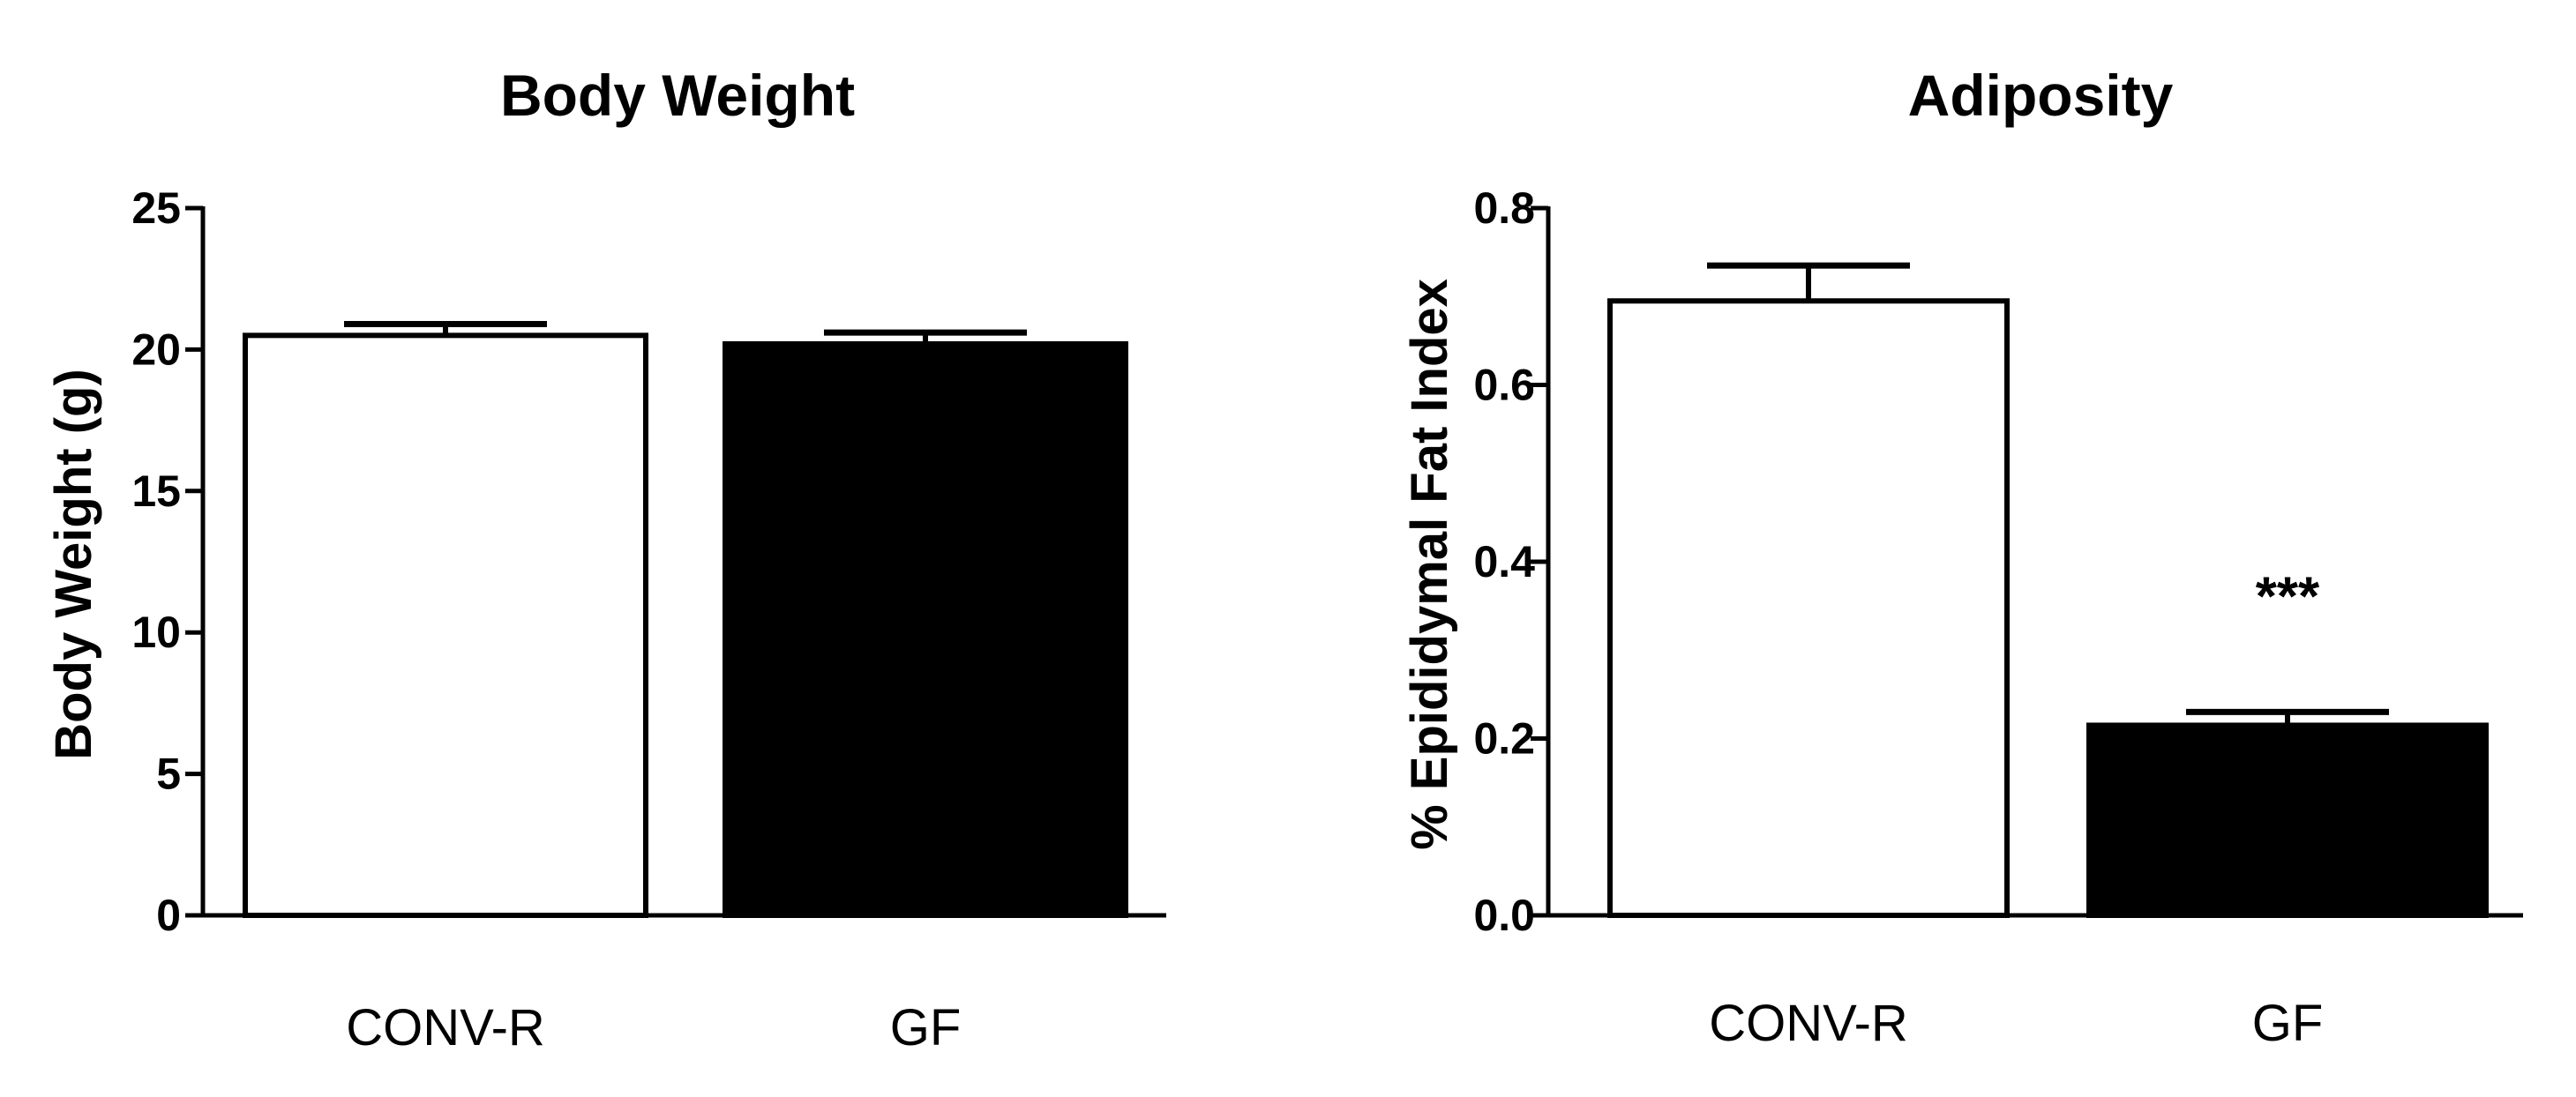  What do you see at coordinates (169, 774) in the screenshot?
I see `y-tick-label: 5` at bounding box center [169, 774].